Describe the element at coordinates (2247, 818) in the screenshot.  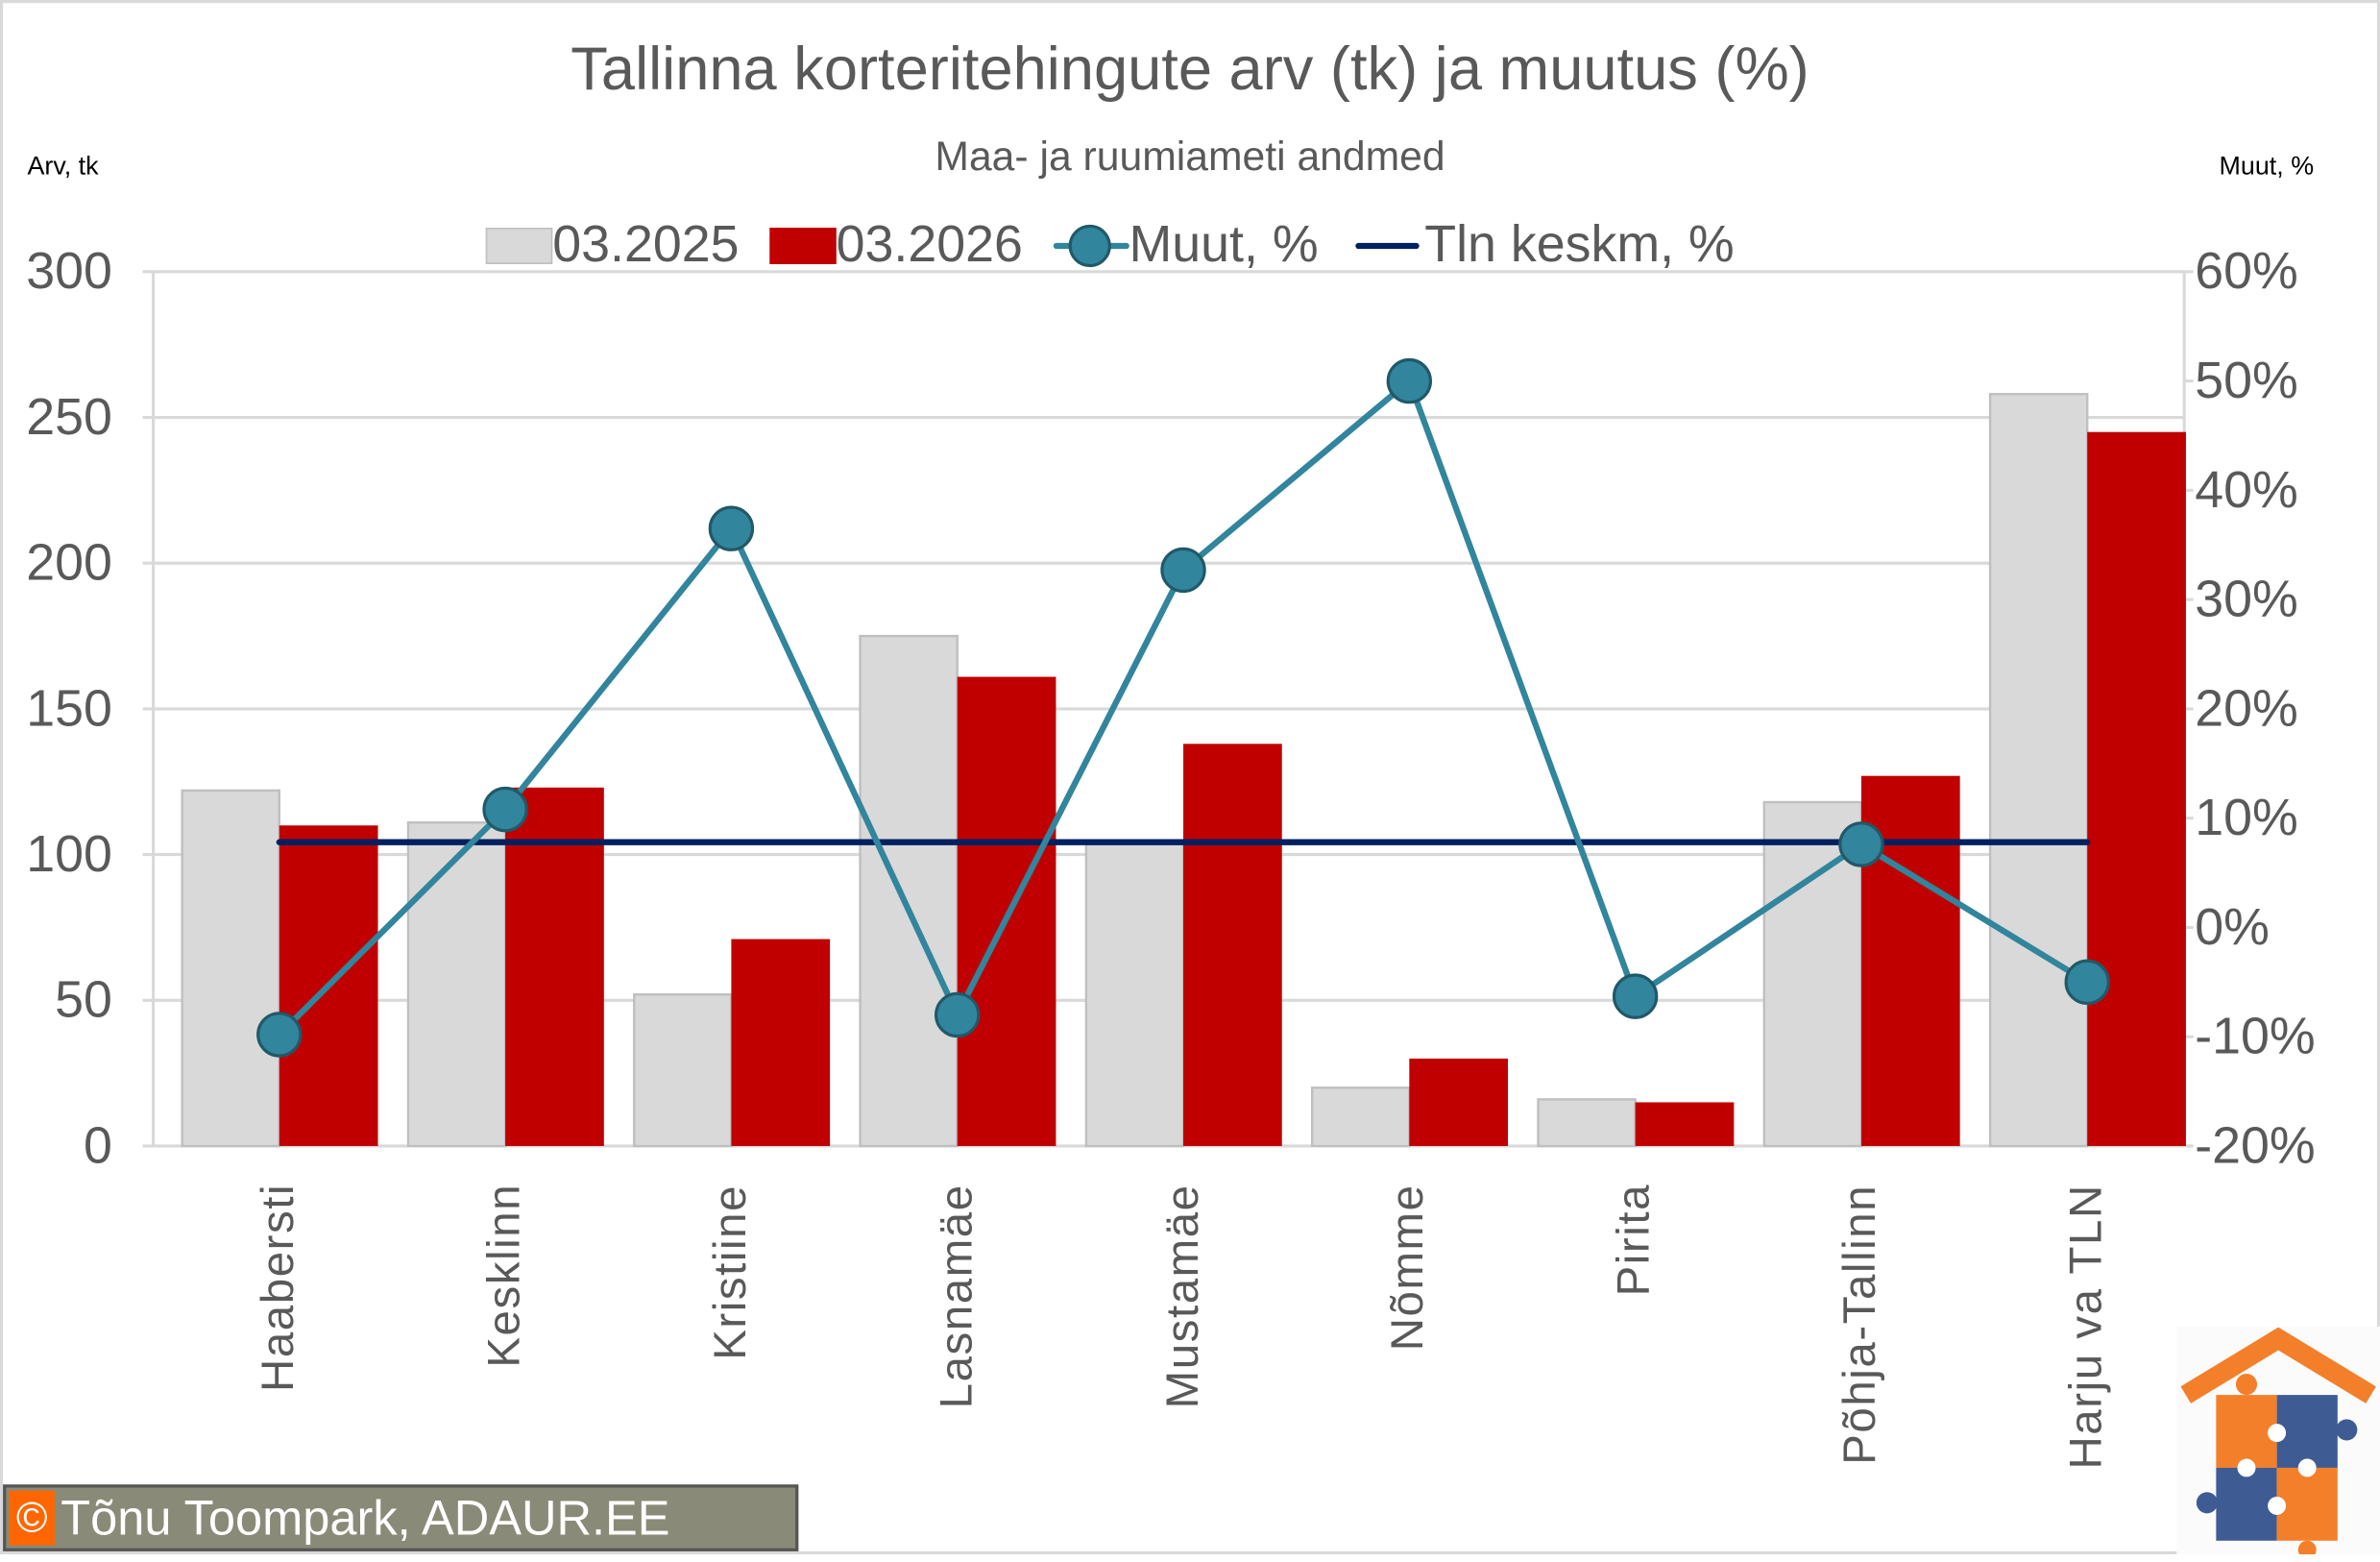
I see `y-tick-right: 10%` at that location.